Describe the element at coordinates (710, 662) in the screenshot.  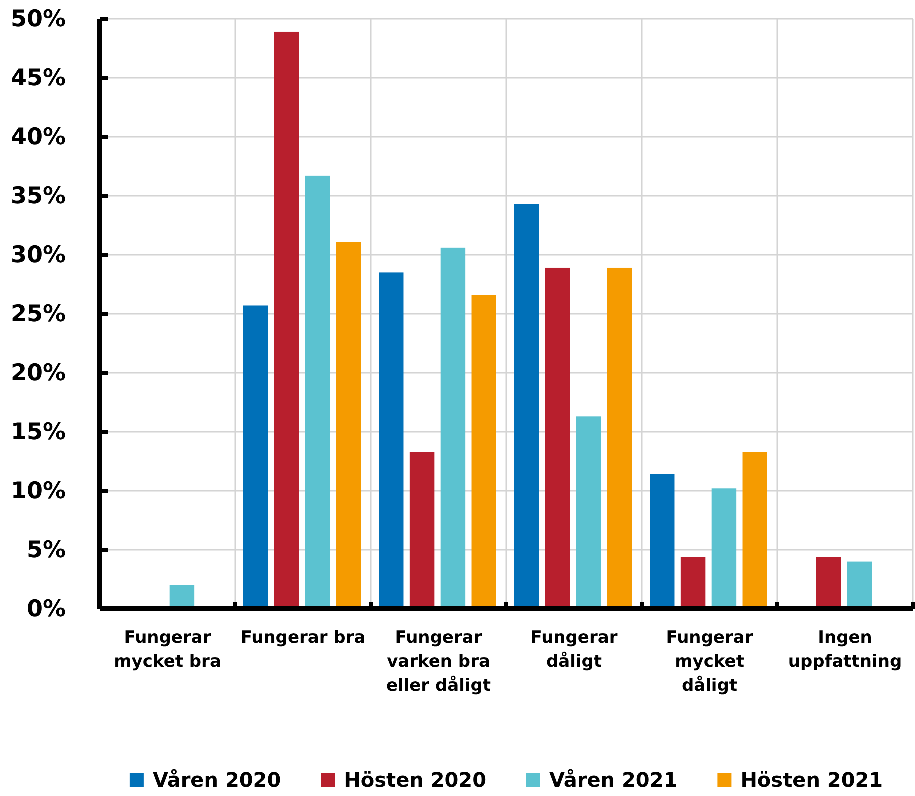
I see `x-tick-label: Fungerar mycket dåligt` at that location.